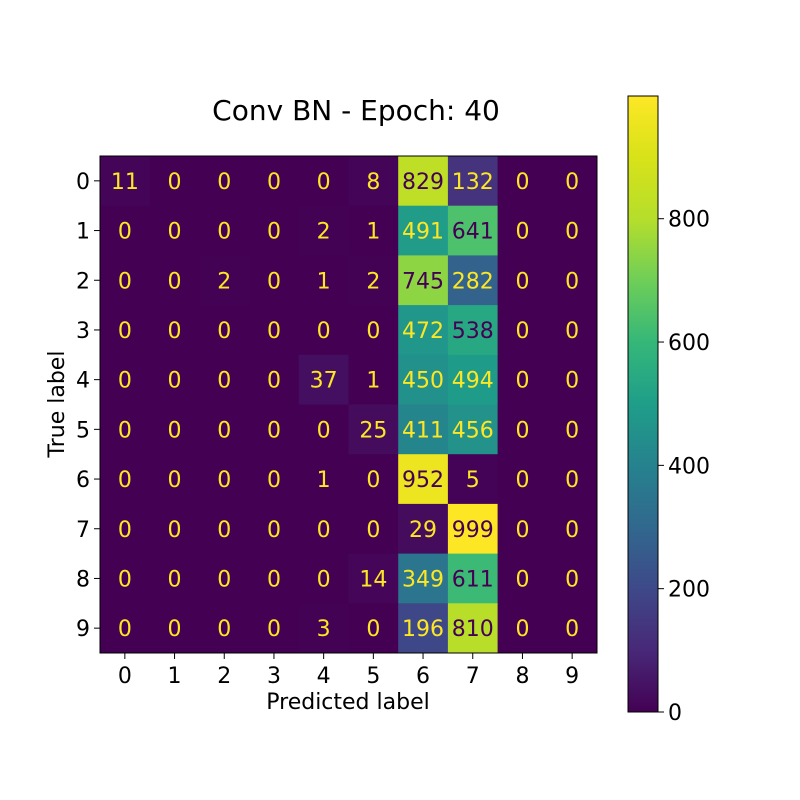  Describe the element at coordinates (83, 430) in the screenshot. I see `y-tick-label: 5` at that location.